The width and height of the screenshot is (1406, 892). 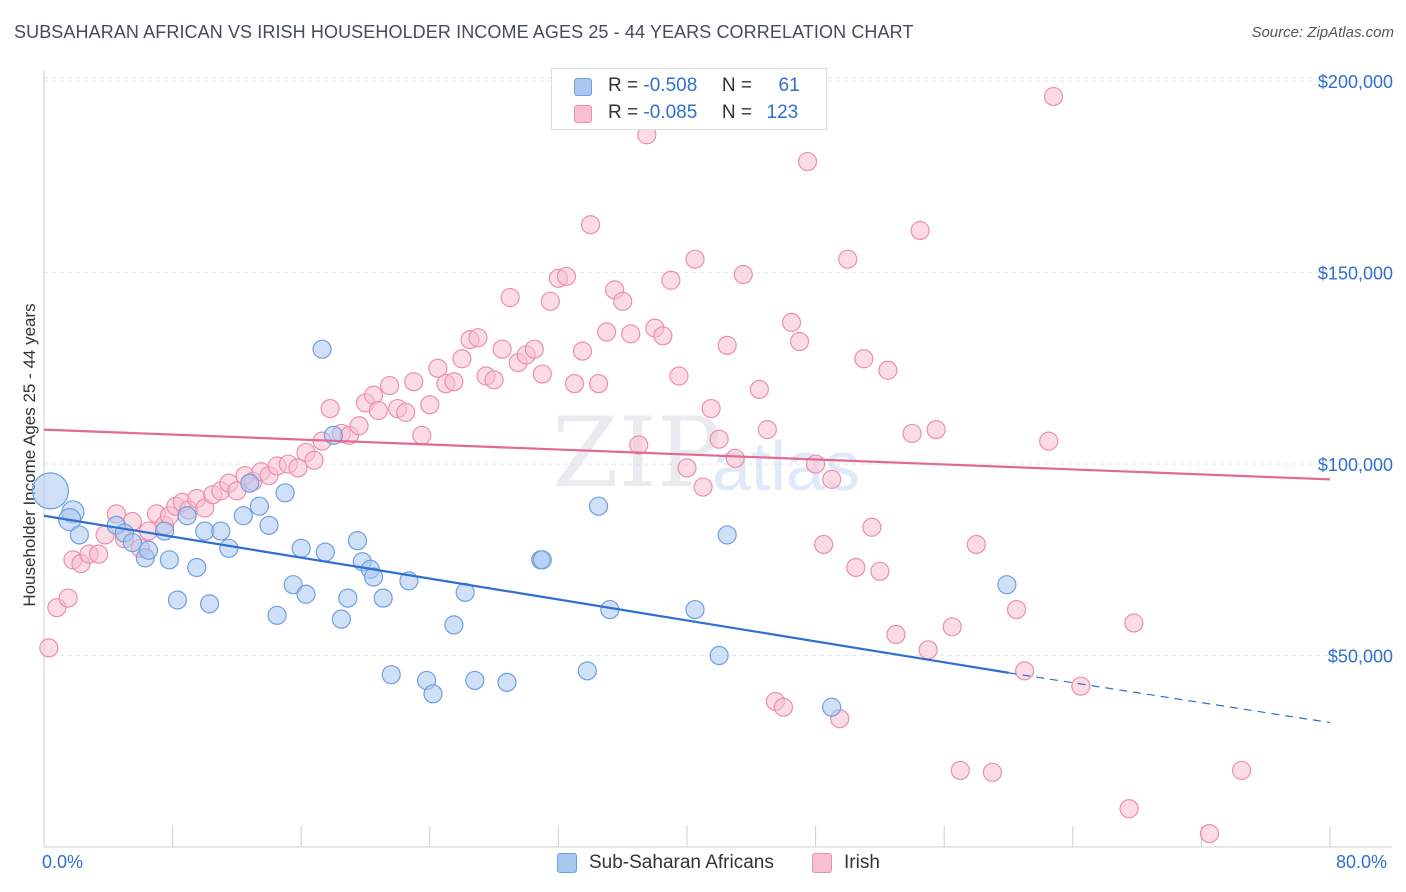 I want to click on bottom-legend-swatch-irish, so click(x=822, y=863).